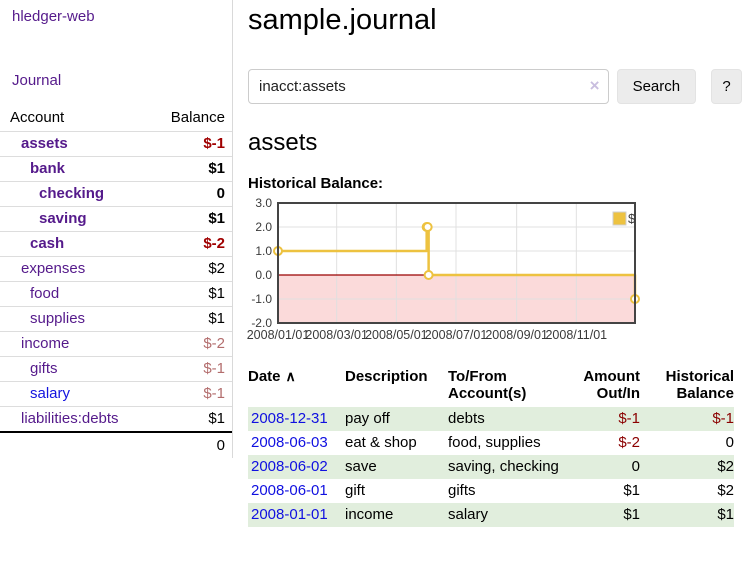  Describe the element at coordinates (289, 514) in the screenshot. I see `transaction-date-link: 2008-01-01` at that location.